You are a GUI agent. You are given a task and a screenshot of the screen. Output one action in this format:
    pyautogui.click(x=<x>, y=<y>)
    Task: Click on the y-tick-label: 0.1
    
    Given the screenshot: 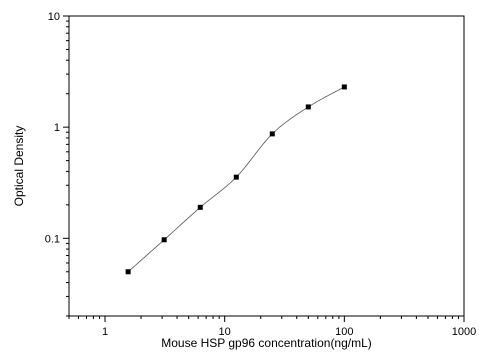 What is the action you would take?
    pyautogui.click(x=52, y=239)
    